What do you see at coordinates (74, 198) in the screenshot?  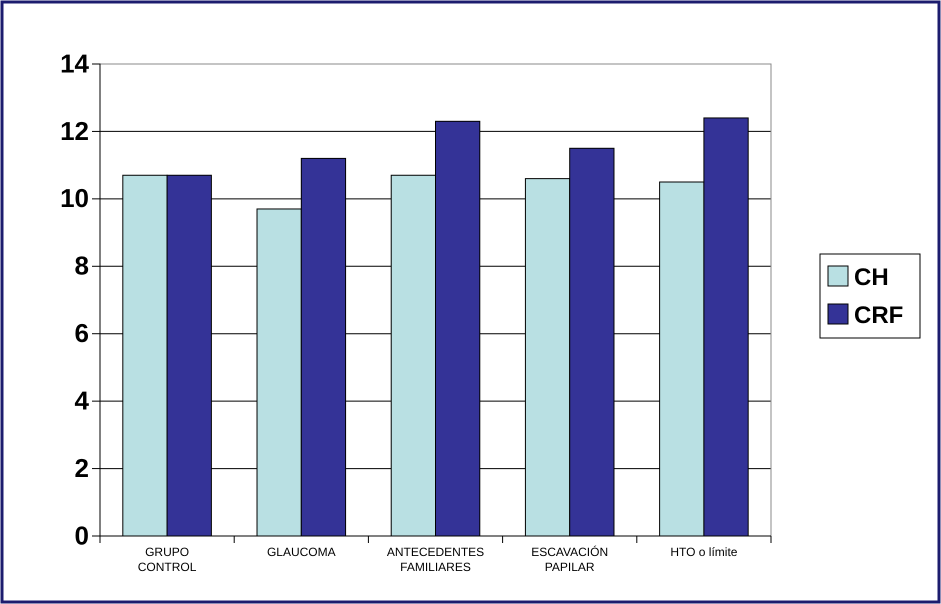 I see `y-tick-label: 10` at bounding box center [74, 198].